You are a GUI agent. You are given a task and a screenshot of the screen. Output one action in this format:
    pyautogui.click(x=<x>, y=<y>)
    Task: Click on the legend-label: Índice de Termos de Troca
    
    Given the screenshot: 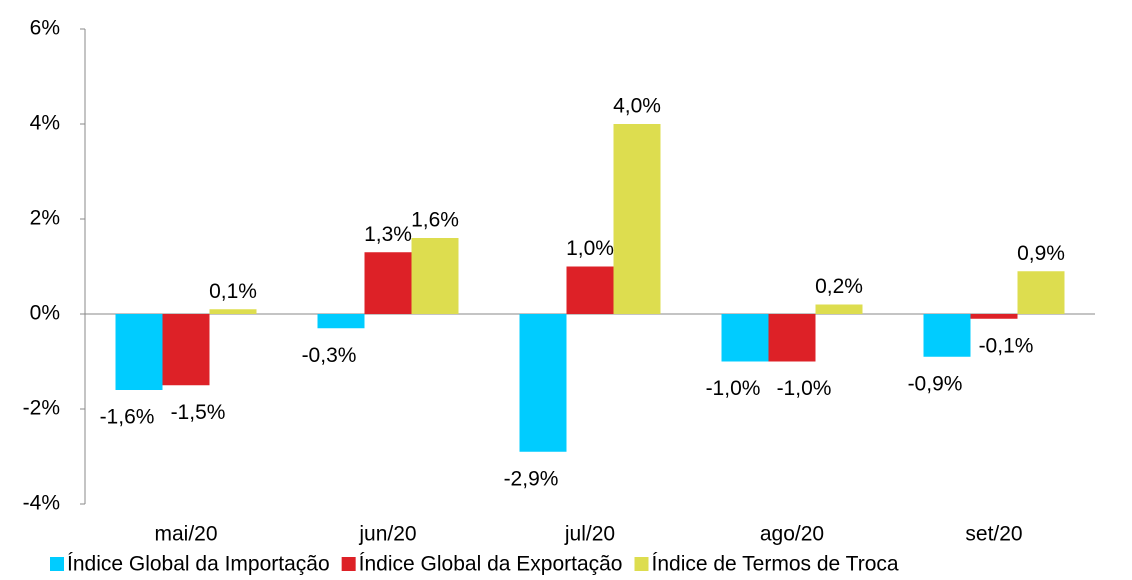 What is the action you would take?
    pyautogui.click(x=775, y=564)
    